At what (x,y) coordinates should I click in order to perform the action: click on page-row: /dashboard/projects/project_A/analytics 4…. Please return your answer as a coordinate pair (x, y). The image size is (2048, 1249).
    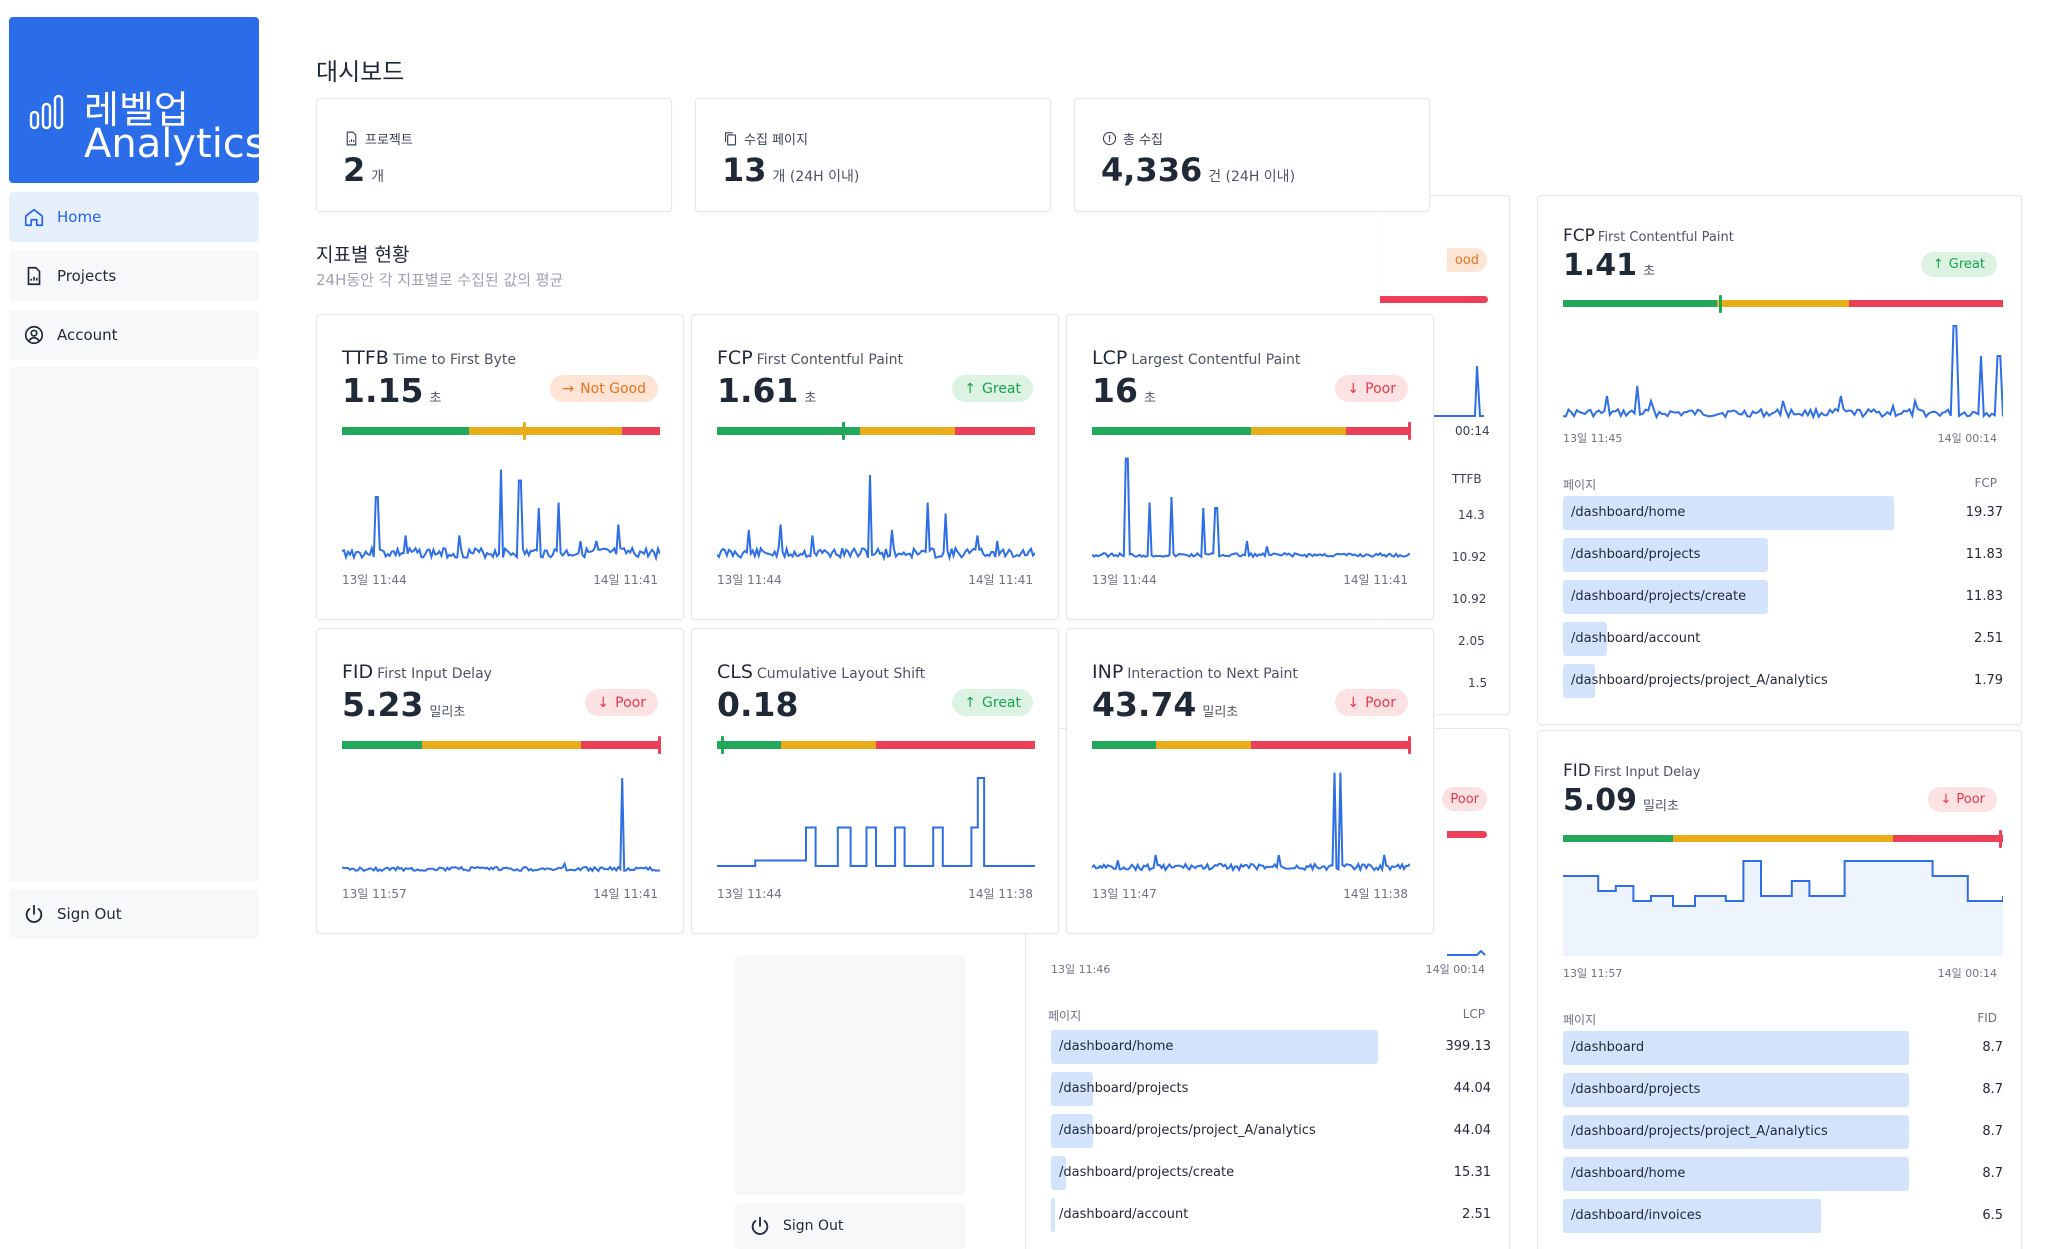
    Looking at the image, I should click on (1271, 1131).